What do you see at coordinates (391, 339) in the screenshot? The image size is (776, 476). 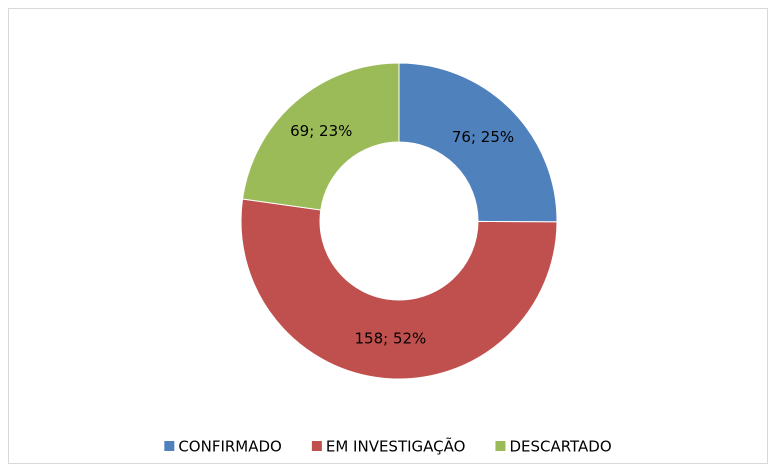 I see `data-label: 158; 52%` at bounding box center [391, 339].